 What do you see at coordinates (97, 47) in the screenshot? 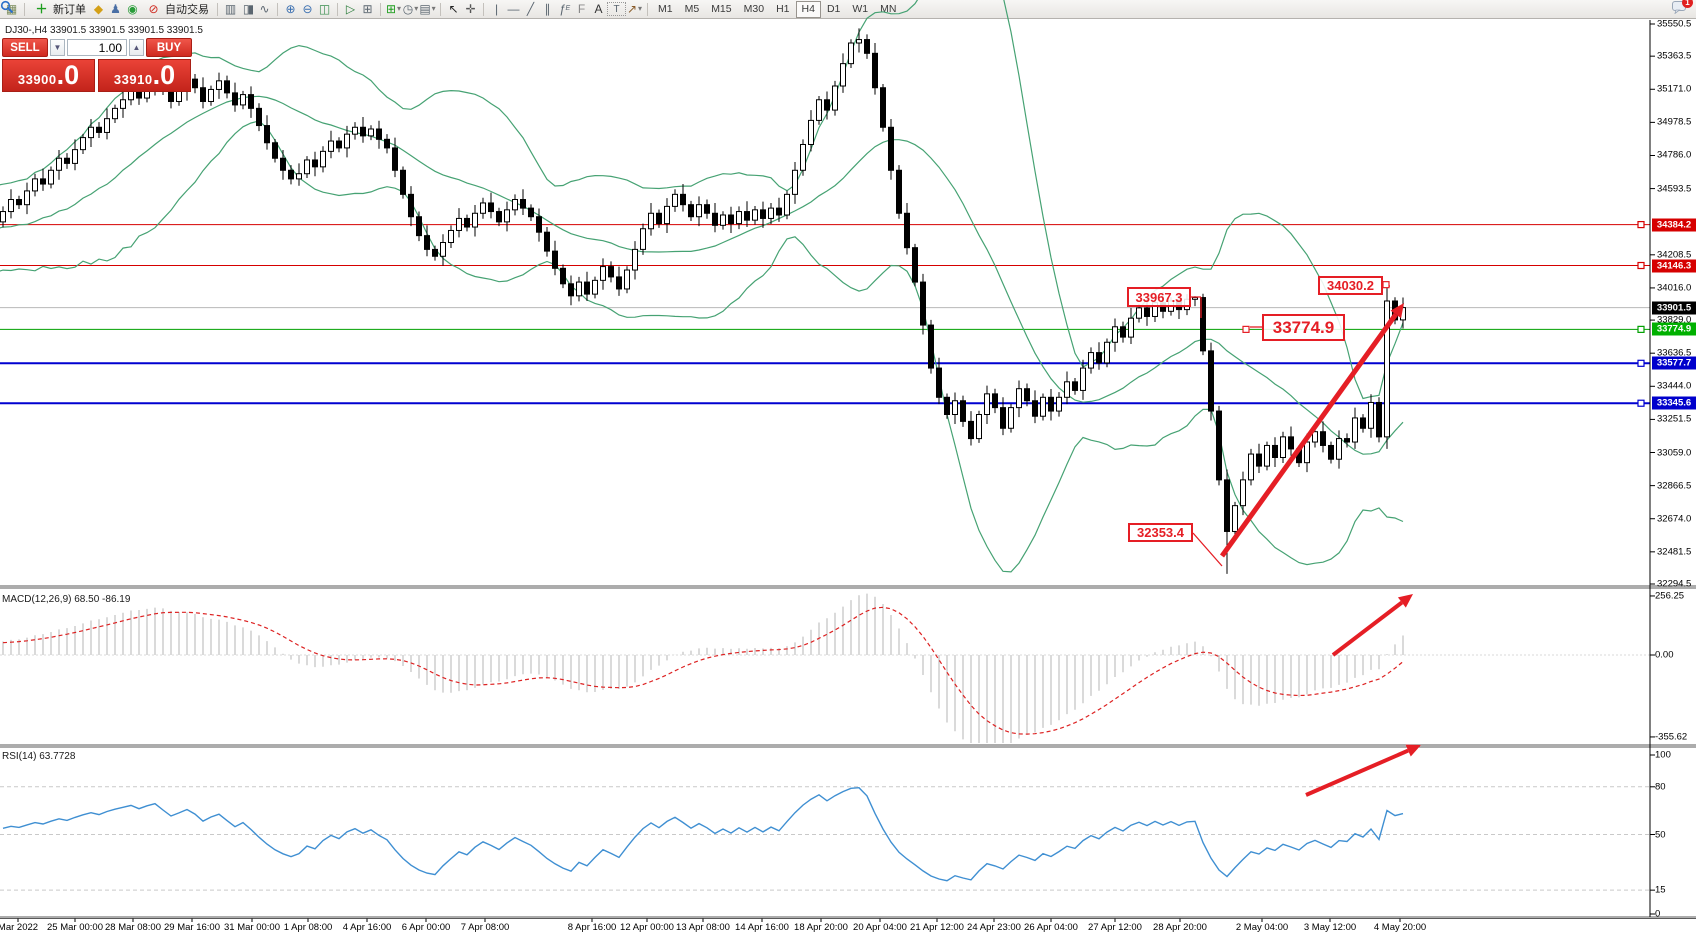
I see `volume-input: 1.00` at bounding box center [97, 47].